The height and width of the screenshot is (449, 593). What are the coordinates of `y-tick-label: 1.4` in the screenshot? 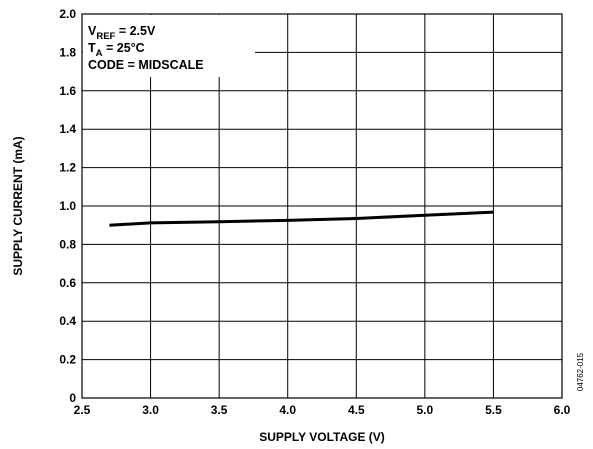 It's located at (67, 129).